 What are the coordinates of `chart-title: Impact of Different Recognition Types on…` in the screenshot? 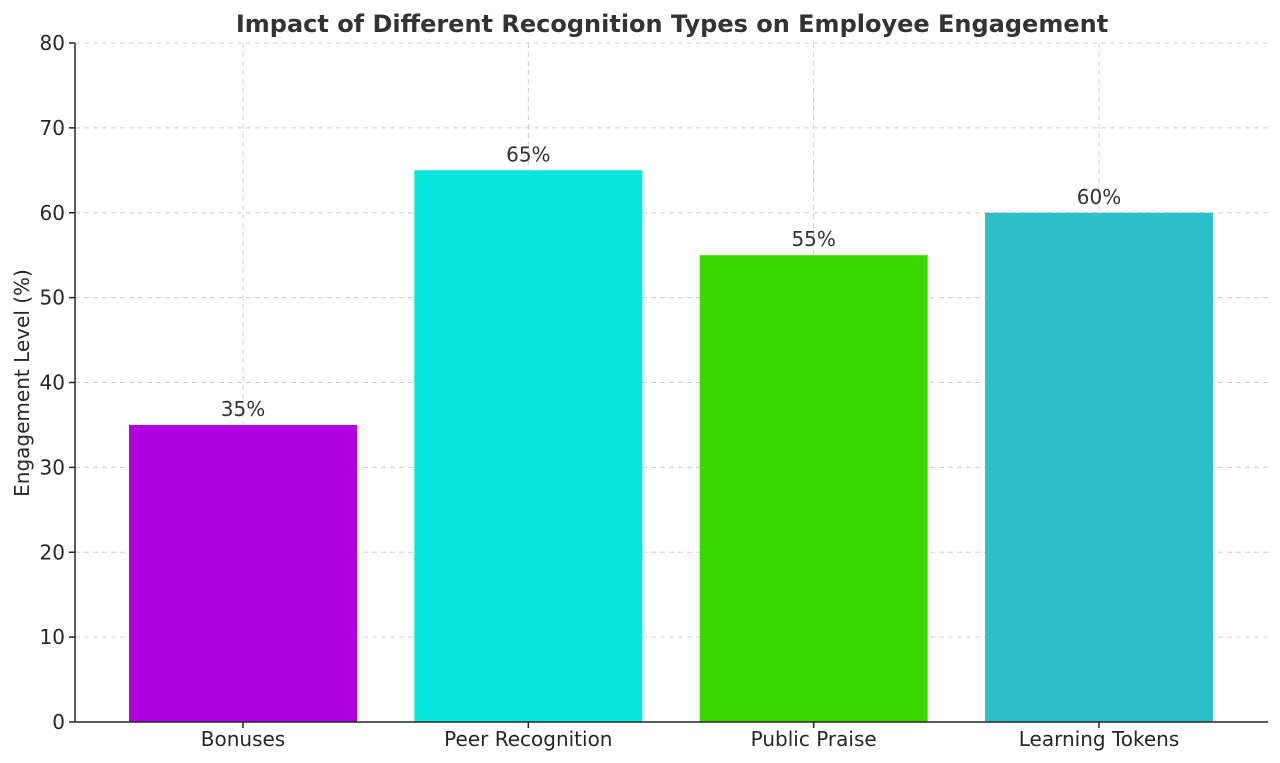 It's located at (672, 24).